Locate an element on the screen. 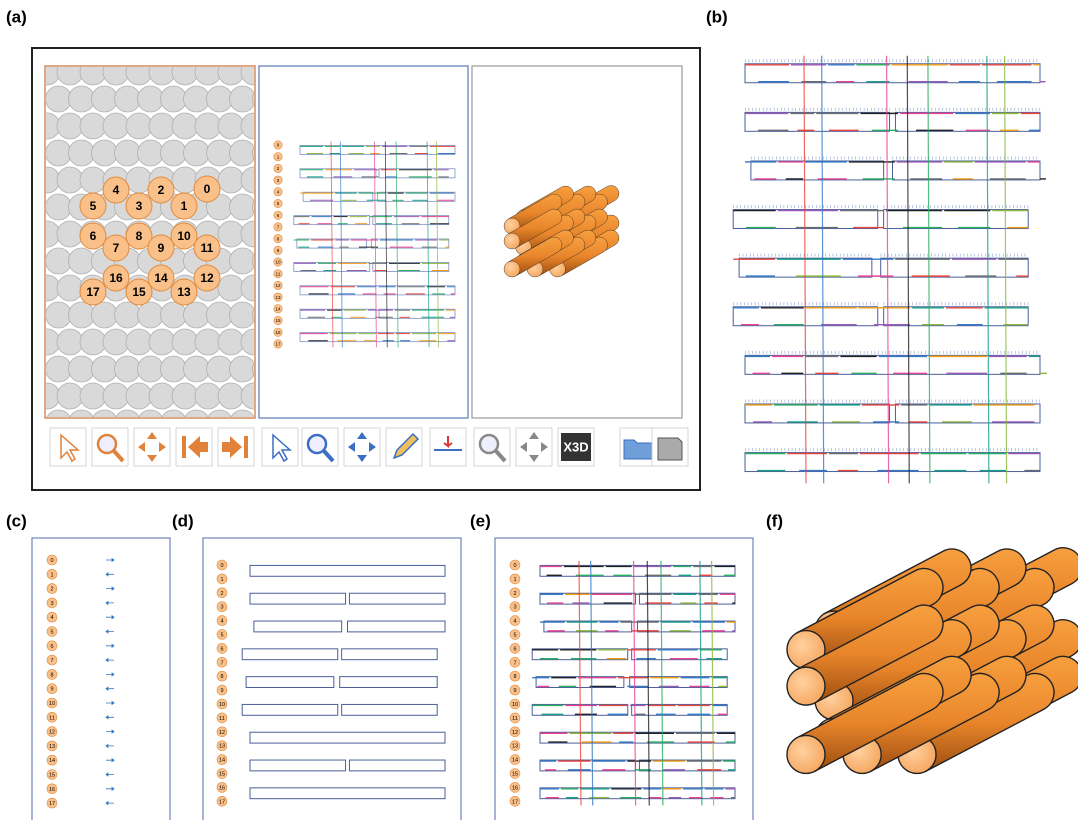 The height and width of the screenshot is (820, 1078). tool-open is located at coordinates (638, 447).